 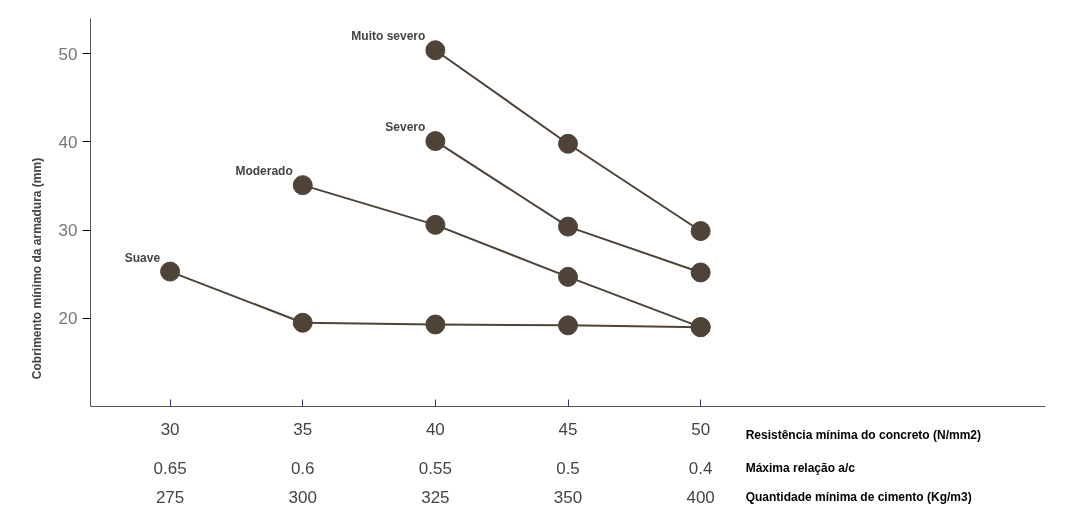 What do you see at coordinates (170, 468) in the screenshot?
I see `text: 0.65` at bounding box center [170, 468].